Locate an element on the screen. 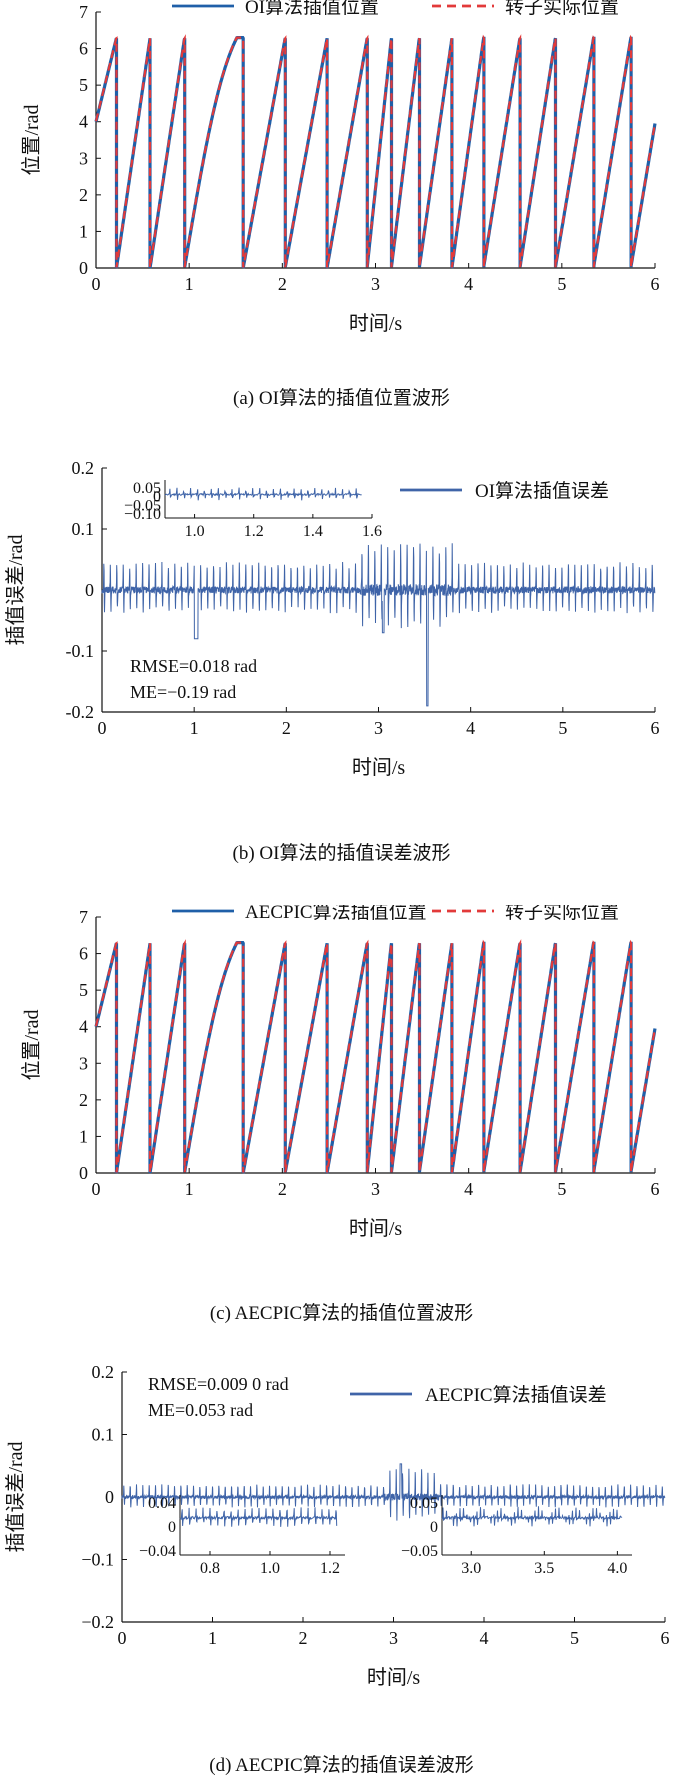 Image resolution: width=683 pixels, height=1790 pixels. inset-x-tick-label: 3.5 is located at coordinates (544, 1568).